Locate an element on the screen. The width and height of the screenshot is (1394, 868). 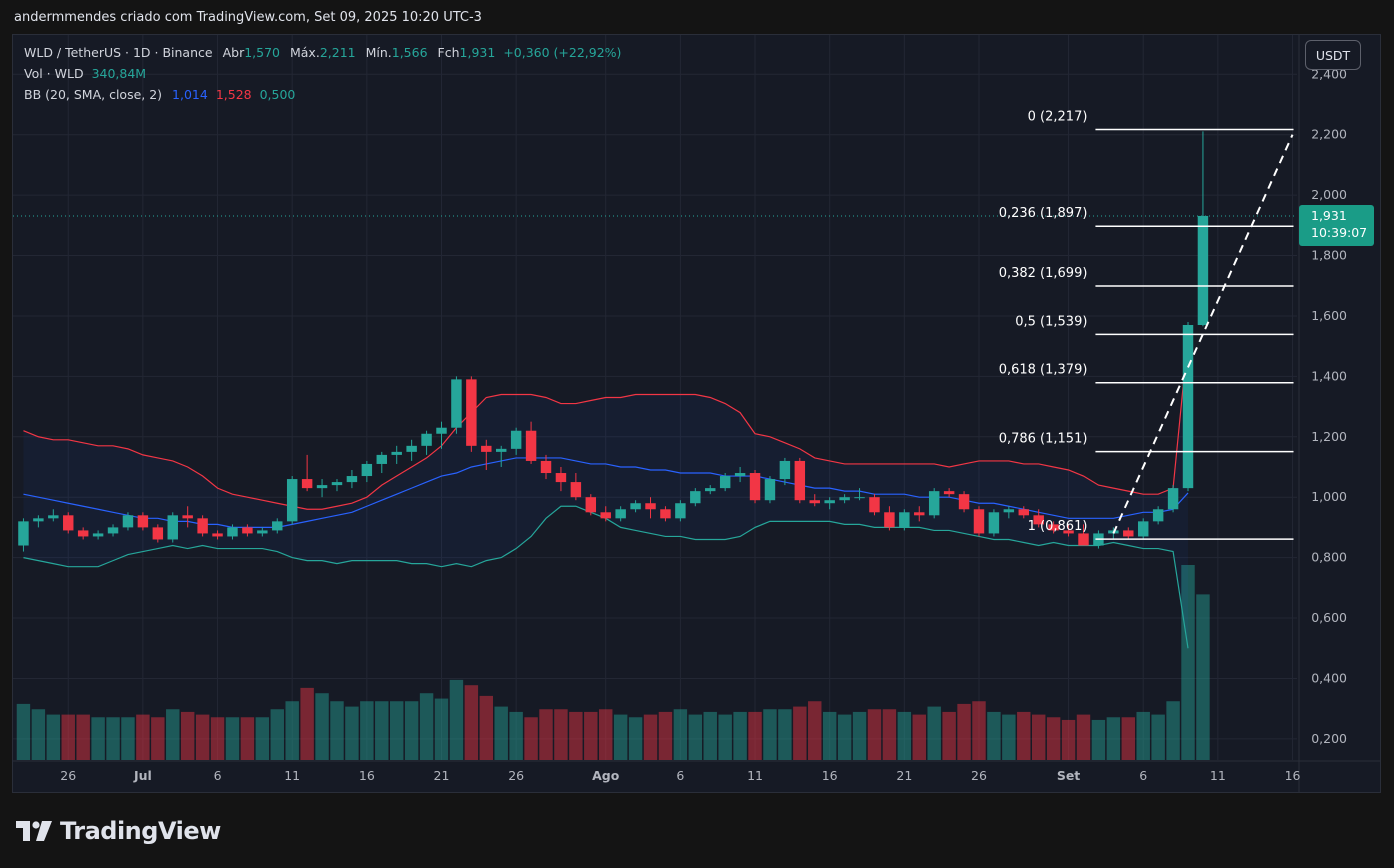
y-axis-tick-label: 1,800 is located at coordinates (1329, 255).